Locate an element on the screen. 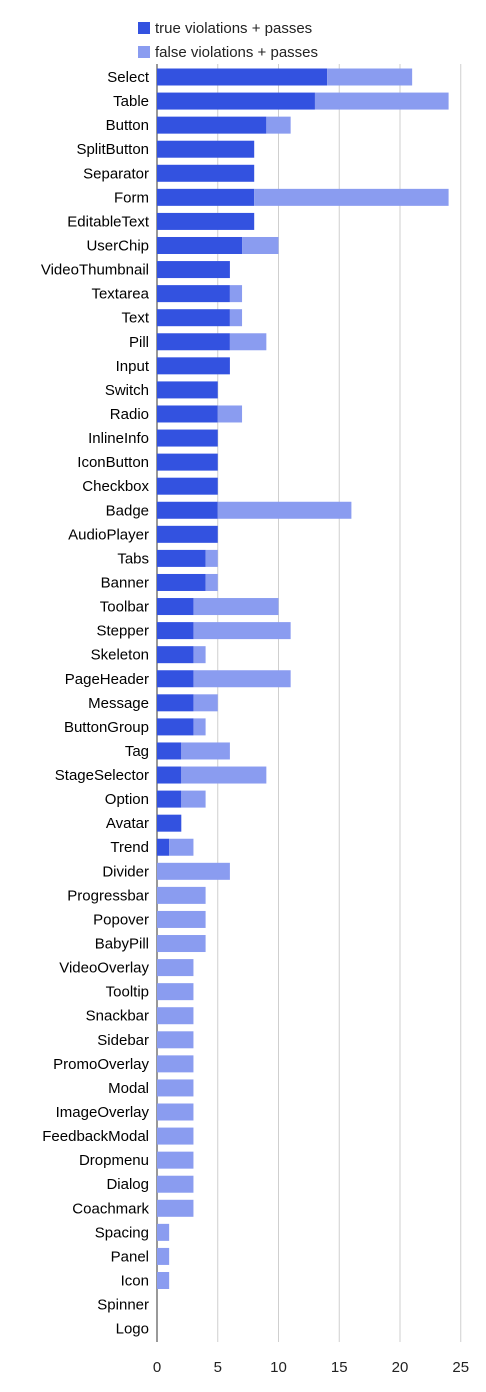 The image size is (486, 1392). category-label-ButtonGroup: ButtonGroup is located at coordinates (106, 727).